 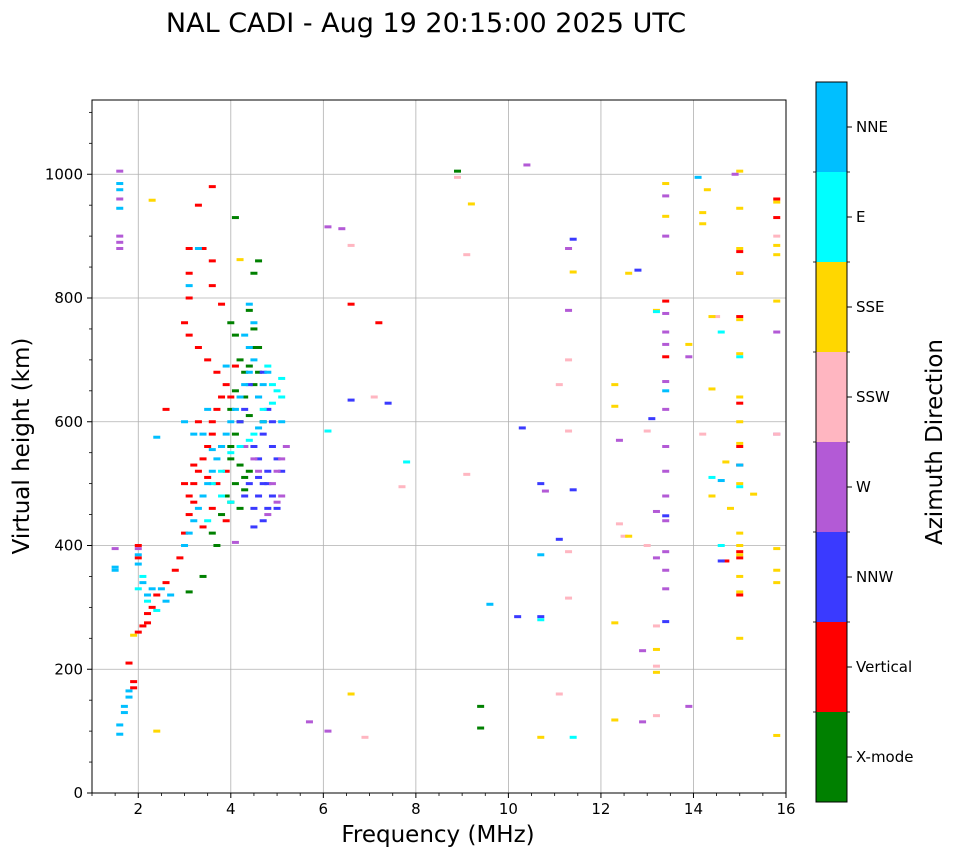 I want to click on colorbar-label: Azimuth Direction, so click(x=935, y=442).